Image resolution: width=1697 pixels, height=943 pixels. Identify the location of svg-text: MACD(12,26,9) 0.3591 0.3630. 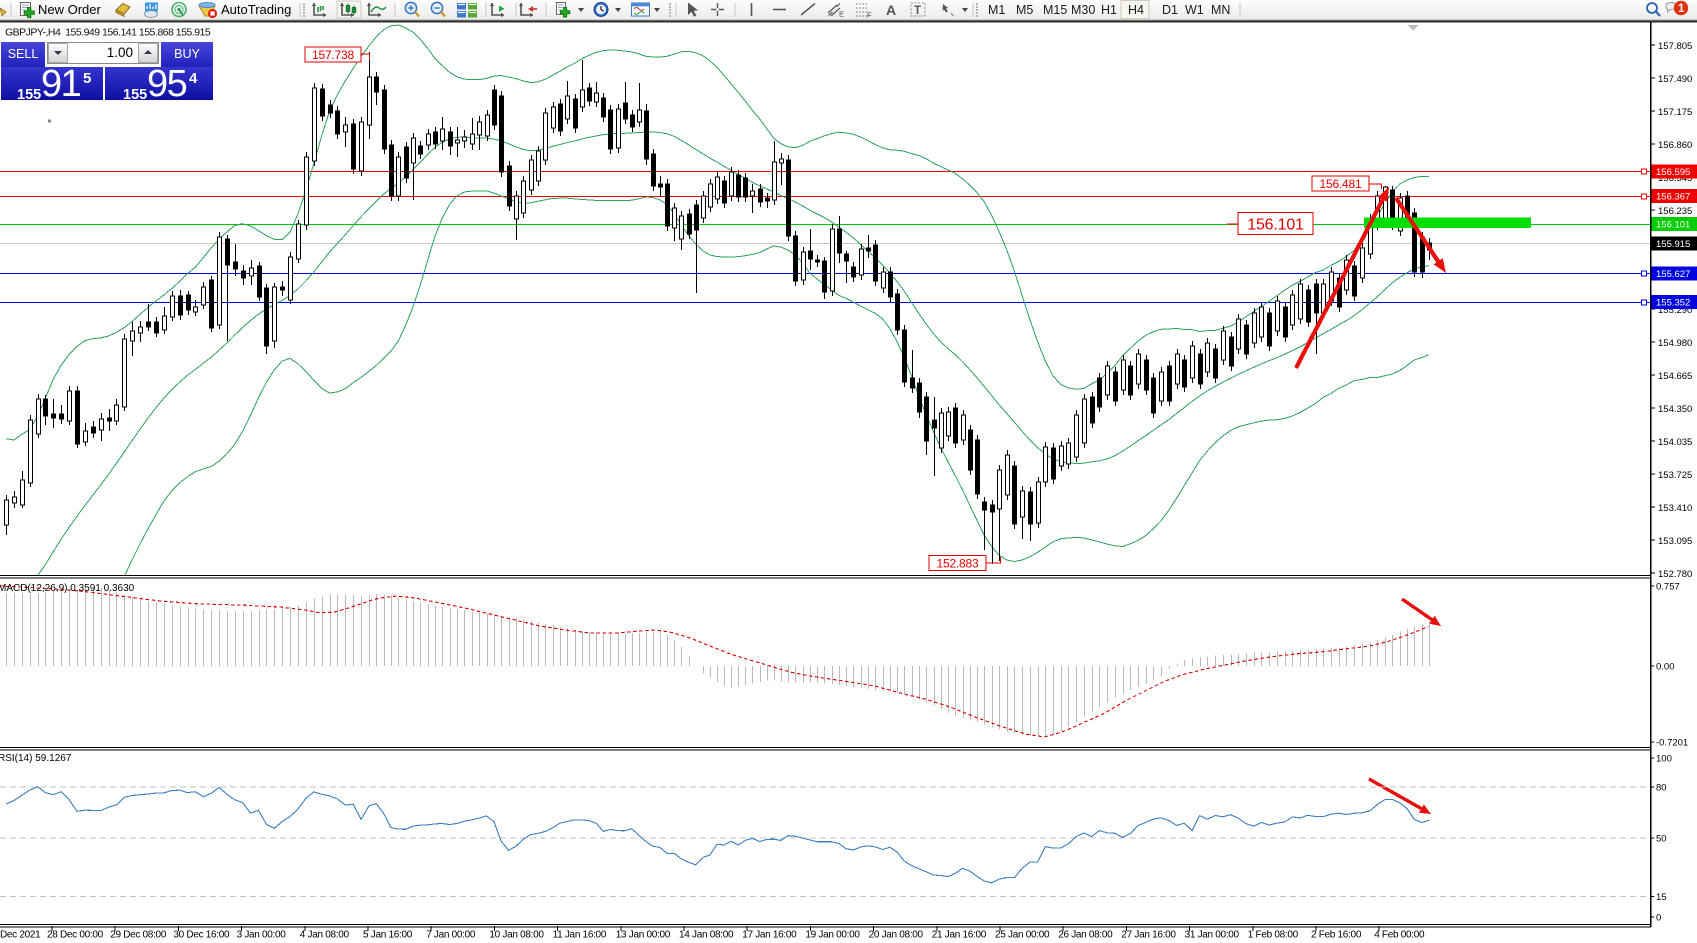
(67, 588).